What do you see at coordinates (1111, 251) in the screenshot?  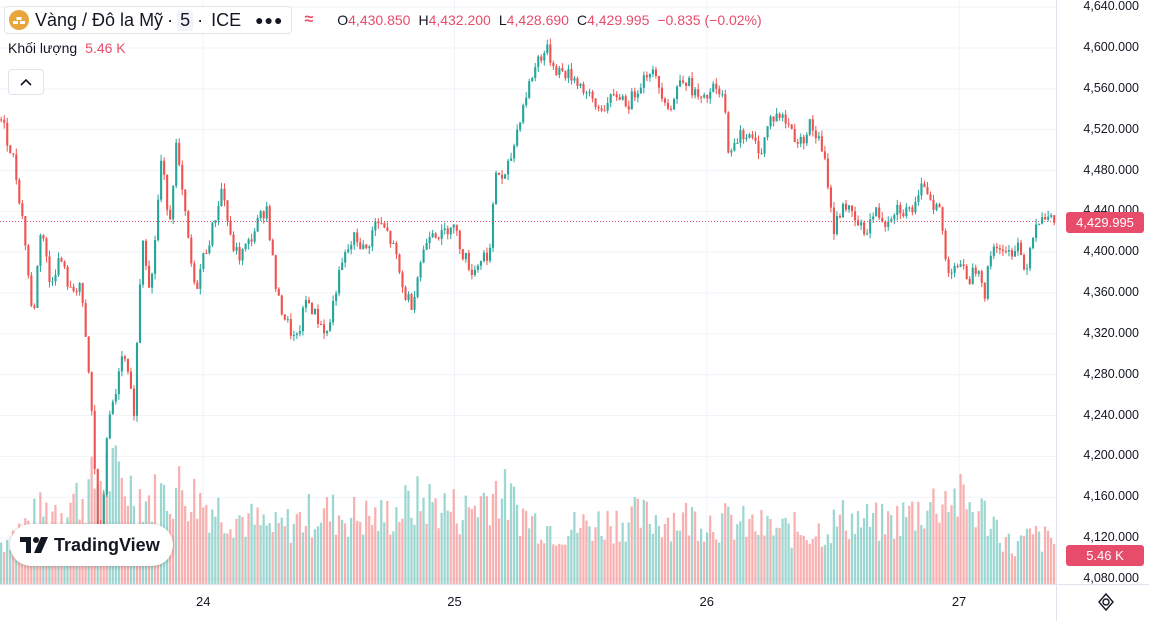 I see `price-tick-label: 4,400.000` at bounding box center [1111, 251].